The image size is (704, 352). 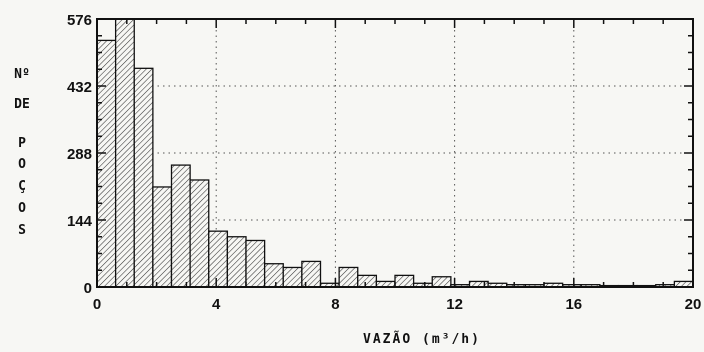 What do you see at coordinates (573, 304) in the screenshot?
I see `x-tick-label: 16` at bounding box center [573, 304].